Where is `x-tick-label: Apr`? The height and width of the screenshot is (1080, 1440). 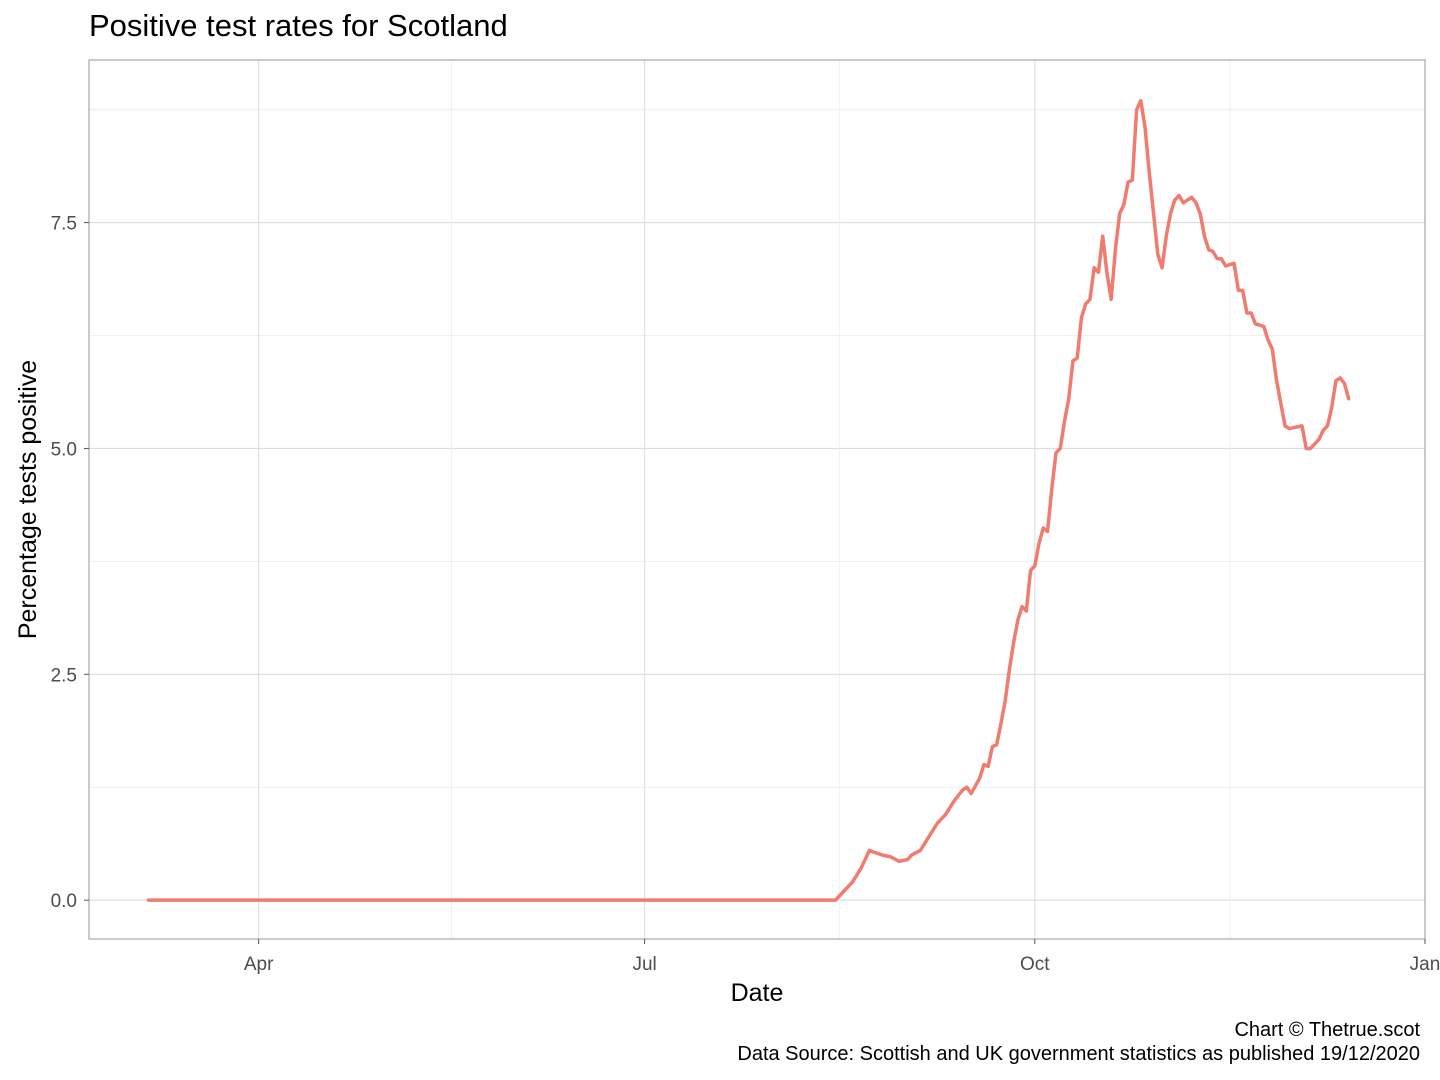 x-tick-label: Apr is located at coordinates (259, 964).